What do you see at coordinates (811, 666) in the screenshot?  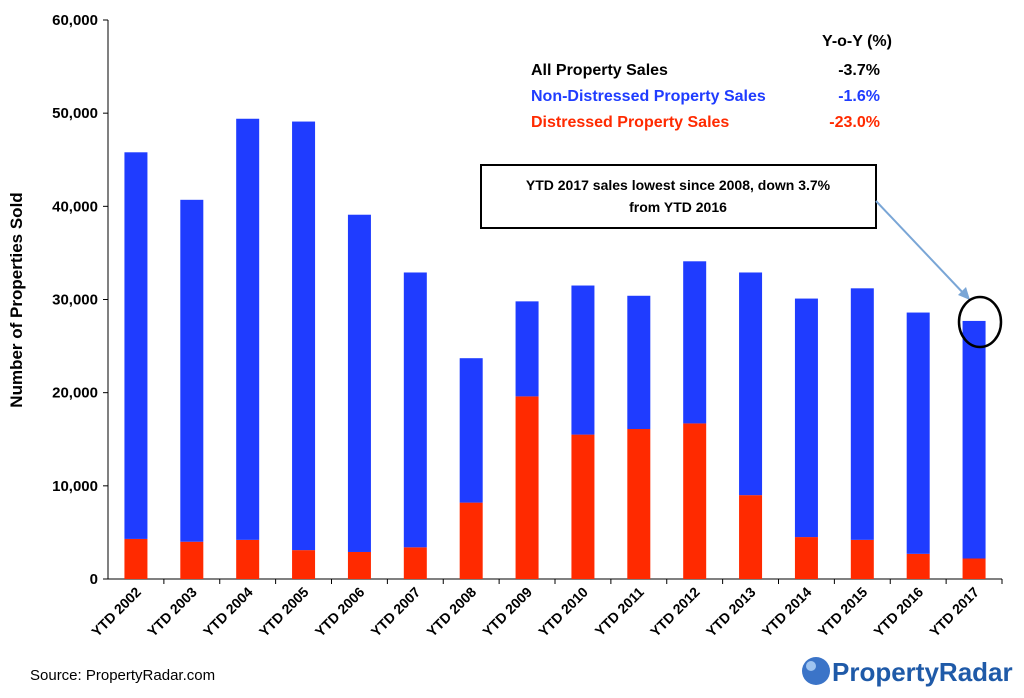 I see `globe-highlight` at bounding box center [811, 666].